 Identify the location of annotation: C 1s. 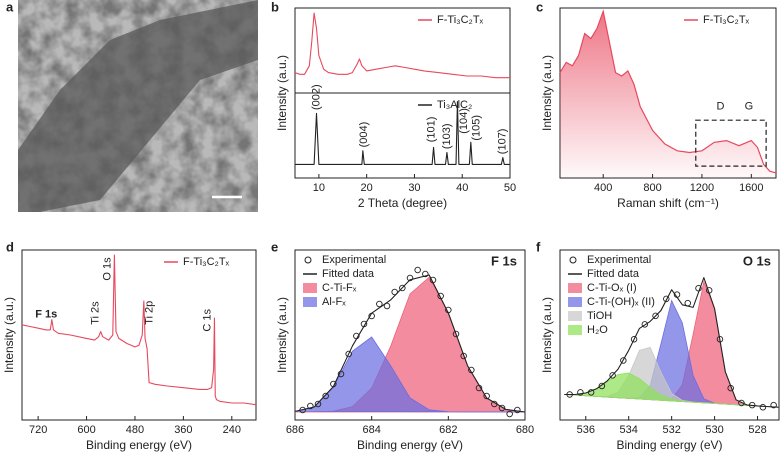
(207, 319).